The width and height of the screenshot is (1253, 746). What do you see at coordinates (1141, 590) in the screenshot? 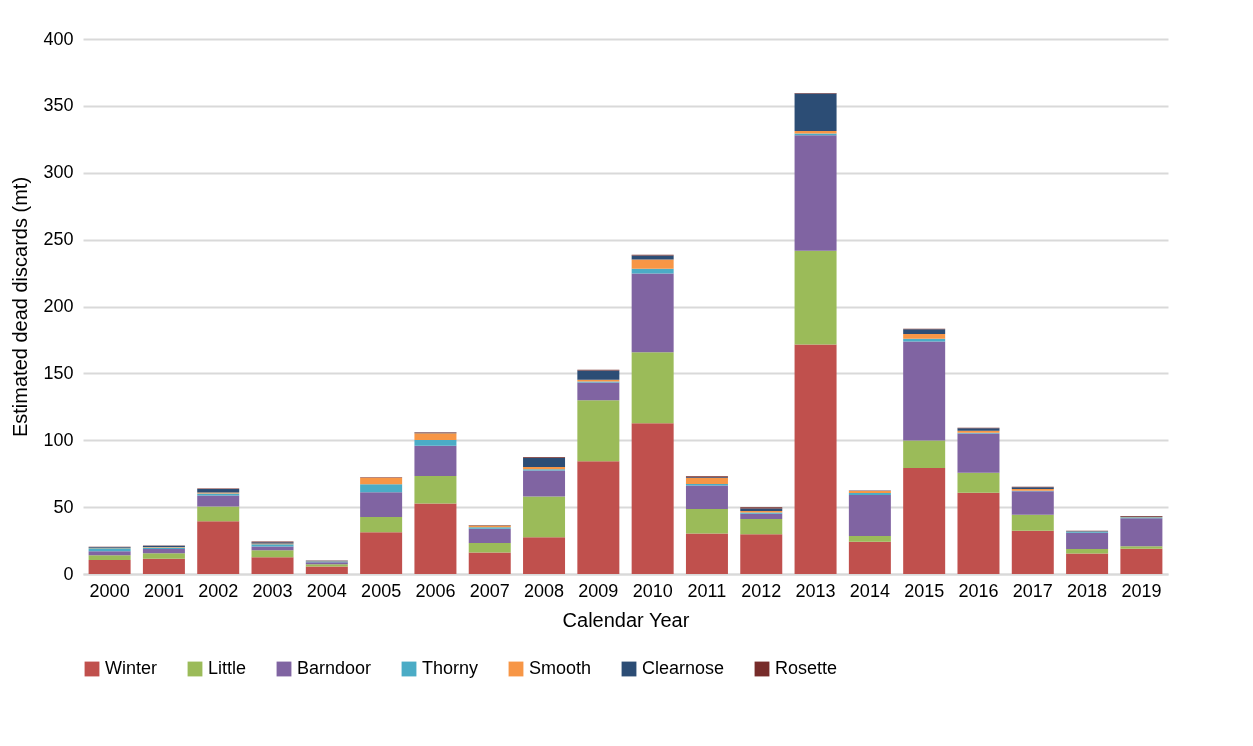
I see `x-tick-label: 2019` at bounding box center [1141, 590].